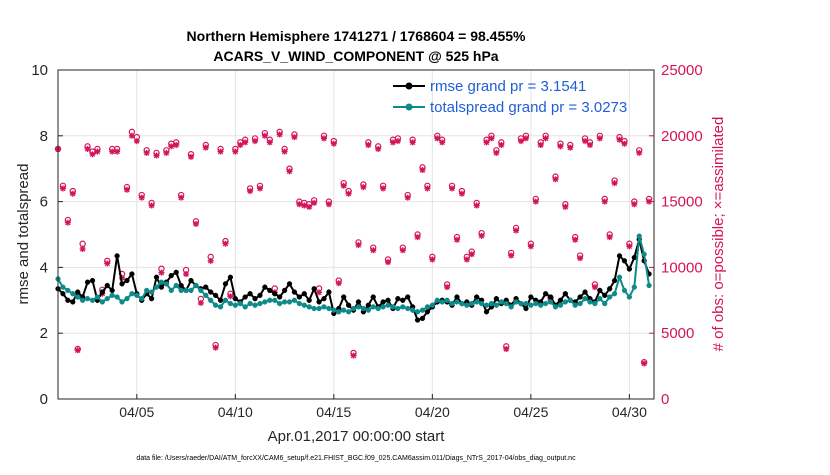 The height and width of the screenshot is (475, 830). What do you see at coordinates (508, 86) in the screenshot?
I see `legend-label: rmse grand pr = 3.1541` at bounding box center [508, 86].